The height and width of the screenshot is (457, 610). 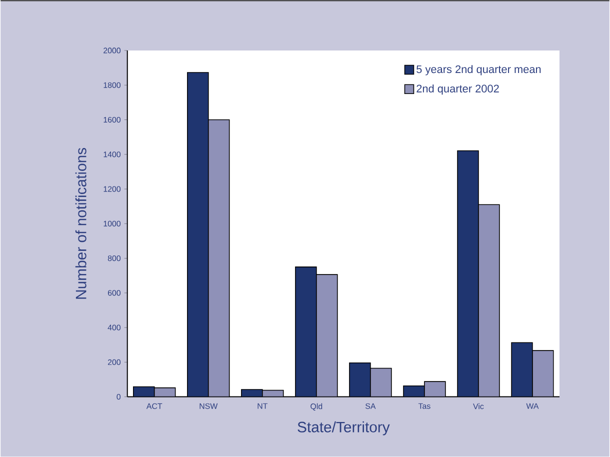 I want to click on legend-label: 5 years 2nd quarter mean, so click(x=478, y=70).